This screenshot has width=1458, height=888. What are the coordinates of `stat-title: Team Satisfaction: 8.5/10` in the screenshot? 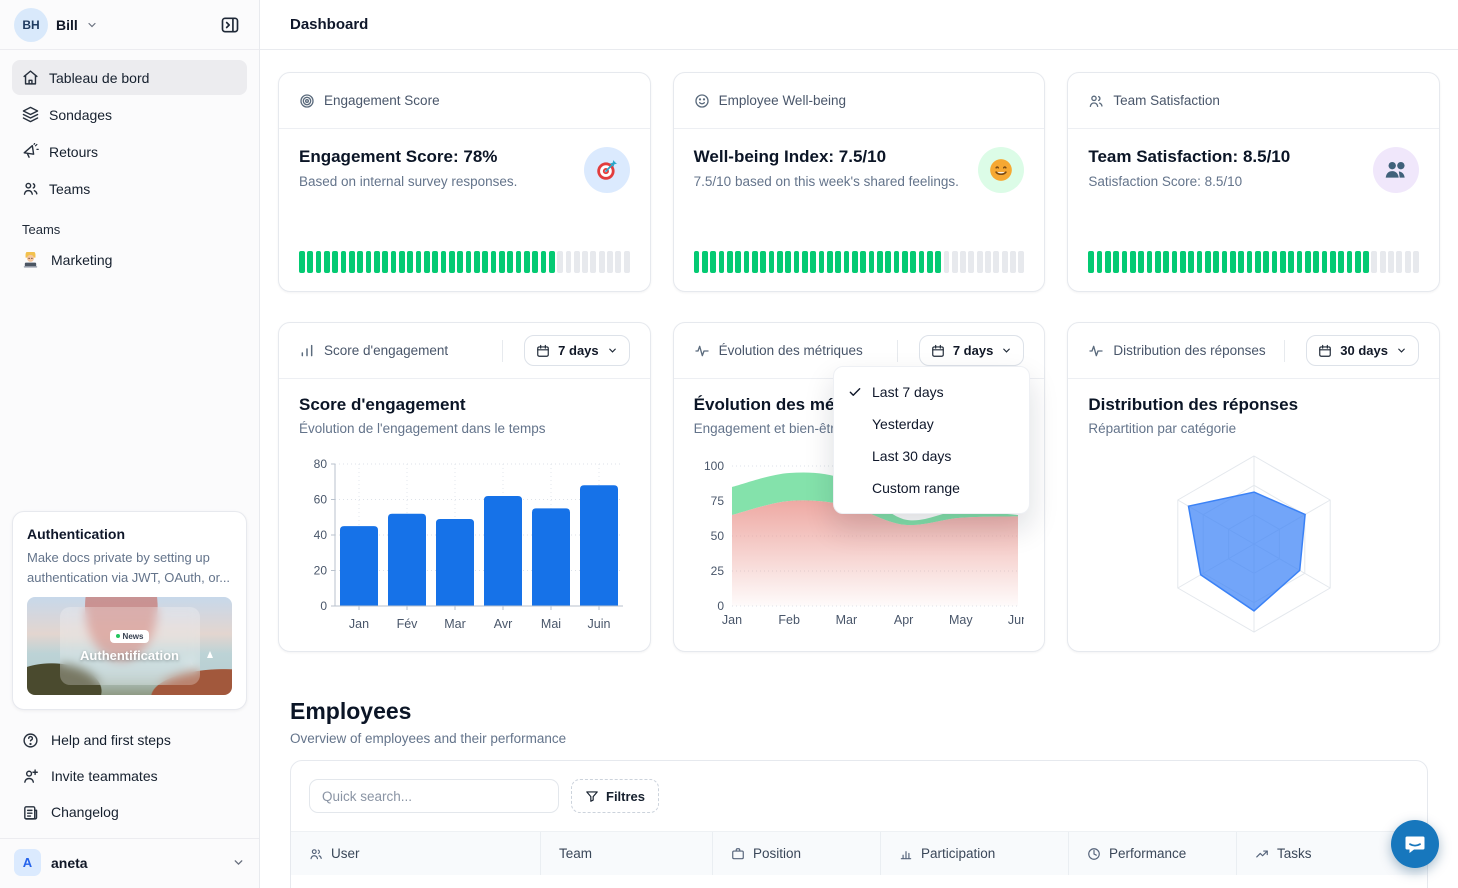 It's located at (1189, 156).